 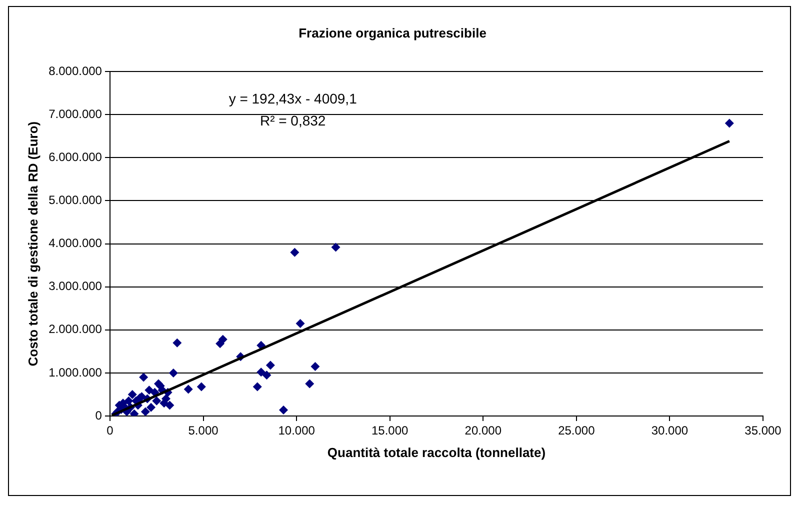 I want to click on y-tick-label: 1.000.000, so click(x=75, y=372).